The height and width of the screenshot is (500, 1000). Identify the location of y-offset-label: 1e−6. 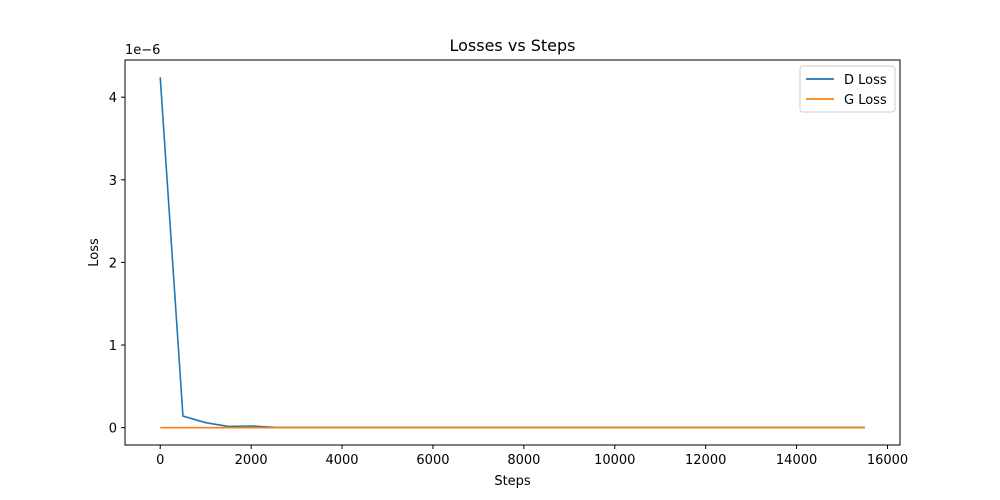
(142, 50).